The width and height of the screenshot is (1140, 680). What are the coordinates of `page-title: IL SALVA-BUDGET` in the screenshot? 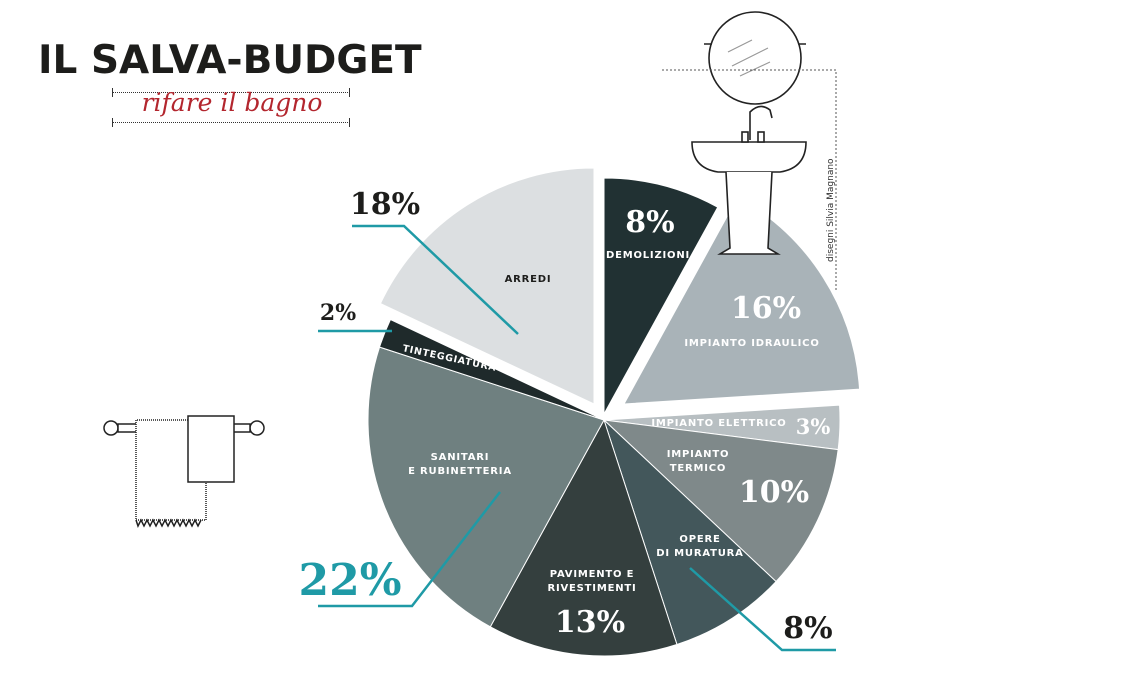 It's located at (230, 60).